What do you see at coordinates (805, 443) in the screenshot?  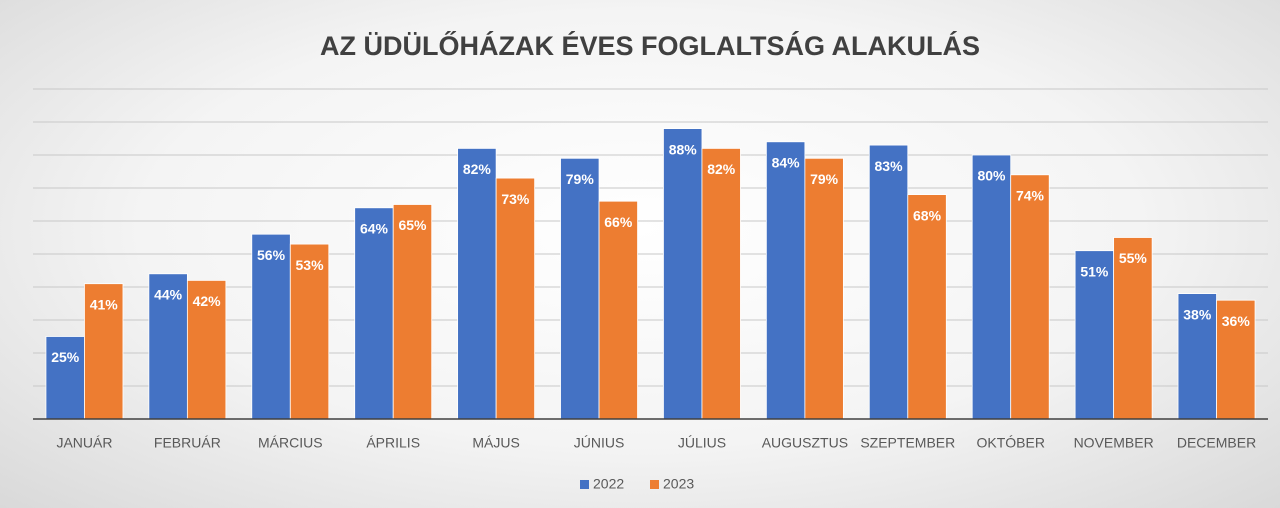 I see `x-tick-label: AUGUSZTUS` at bounding box center [805, 443].